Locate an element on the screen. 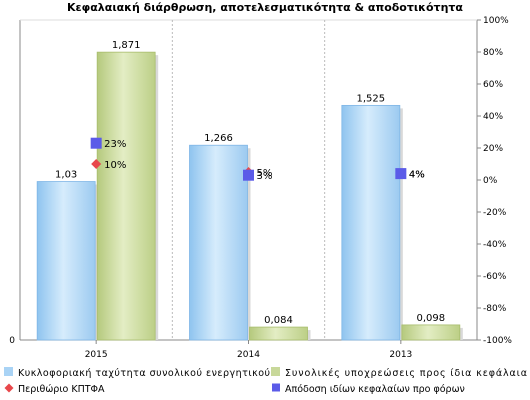  right-tick-label: 40% is located at coordinates (493, 117).